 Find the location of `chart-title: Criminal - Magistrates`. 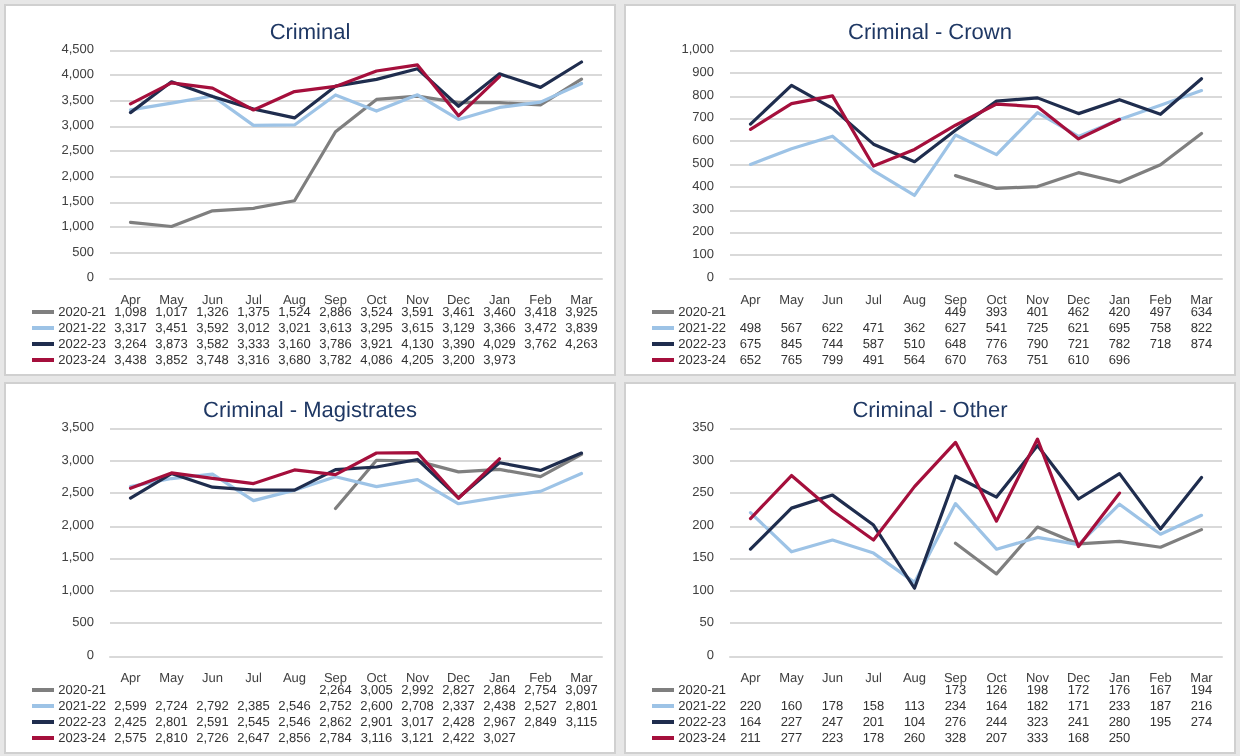

chart-title: Criminal - Magistrates is located at coordinates (310, 411).